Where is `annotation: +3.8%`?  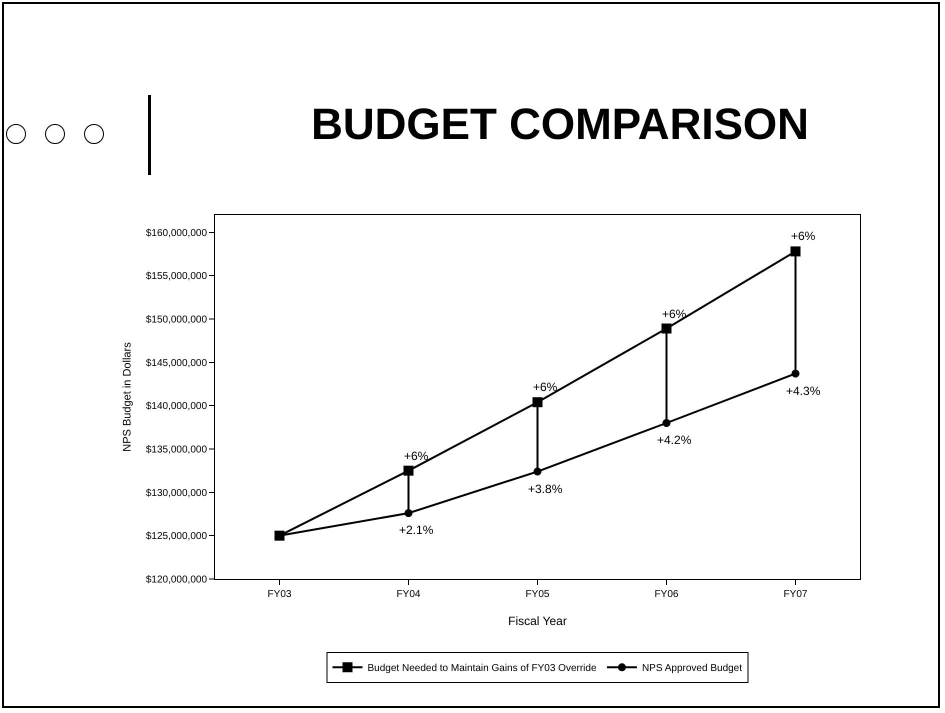
annotation: +3.8% is located at coordinates (545, 489).